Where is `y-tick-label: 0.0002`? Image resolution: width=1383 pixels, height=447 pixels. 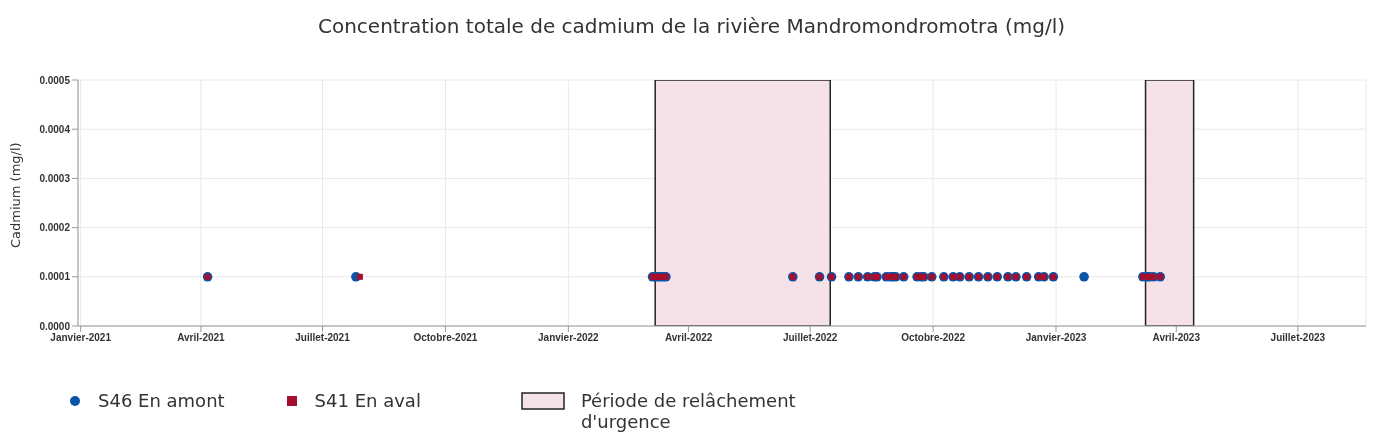 y-tick-label: 0.0002 is located at coordinates (55, 228).